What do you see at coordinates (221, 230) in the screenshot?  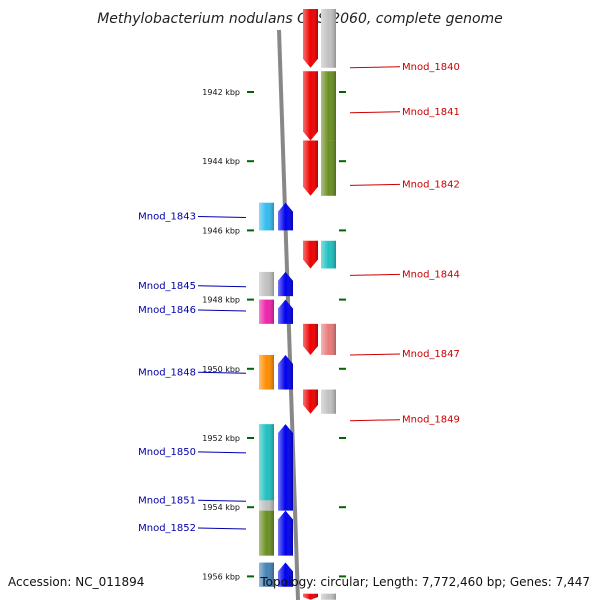 I see `tick-label: 1946 kbp` at bounding box center [221, 230].